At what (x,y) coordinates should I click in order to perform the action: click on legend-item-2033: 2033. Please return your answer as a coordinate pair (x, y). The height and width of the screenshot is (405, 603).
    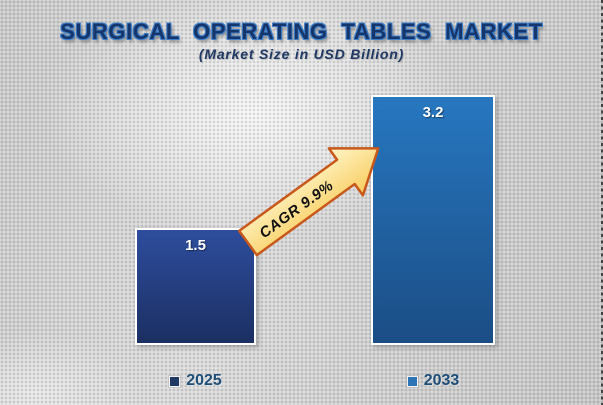
    Looking at the image, I should click on (433, 381).